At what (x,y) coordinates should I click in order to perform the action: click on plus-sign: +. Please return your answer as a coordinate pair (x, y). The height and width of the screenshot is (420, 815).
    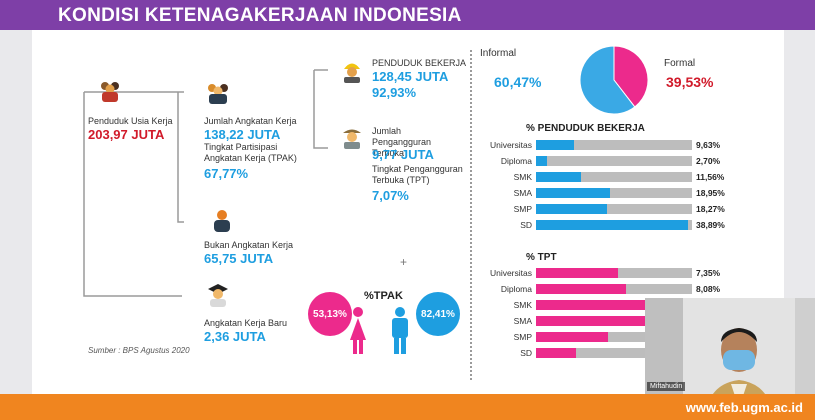
    Looking at the image, I should click on (403, 262).